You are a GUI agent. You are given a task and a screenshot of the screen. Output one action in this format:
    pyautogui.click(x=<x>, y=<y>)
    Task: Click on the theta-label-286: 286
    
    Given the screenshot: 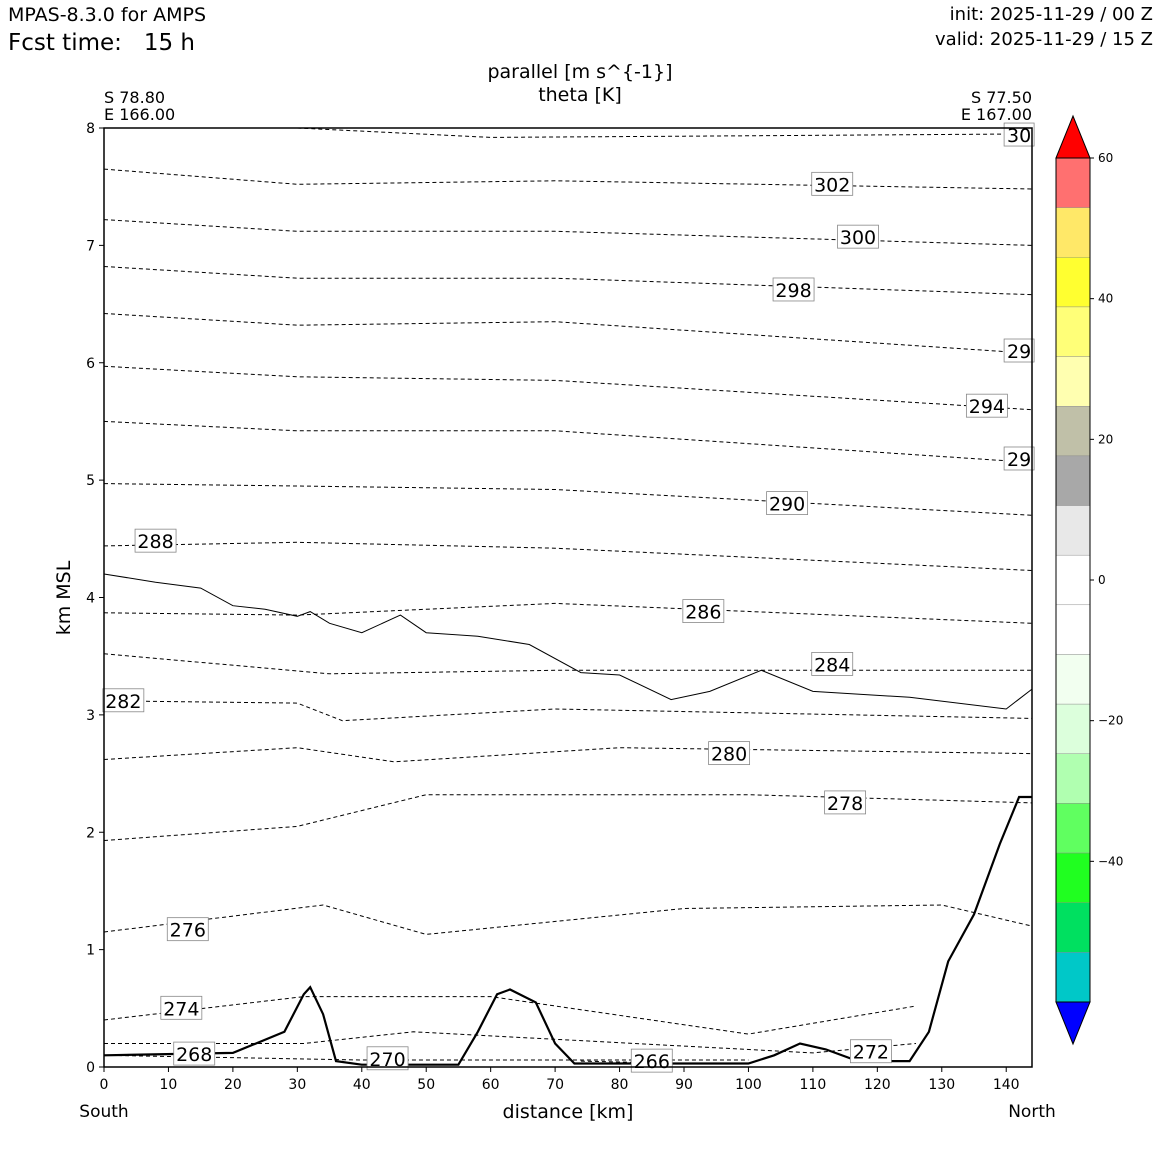 What is the action you would take?
    pyautogui.click(x=703, y=611)
    